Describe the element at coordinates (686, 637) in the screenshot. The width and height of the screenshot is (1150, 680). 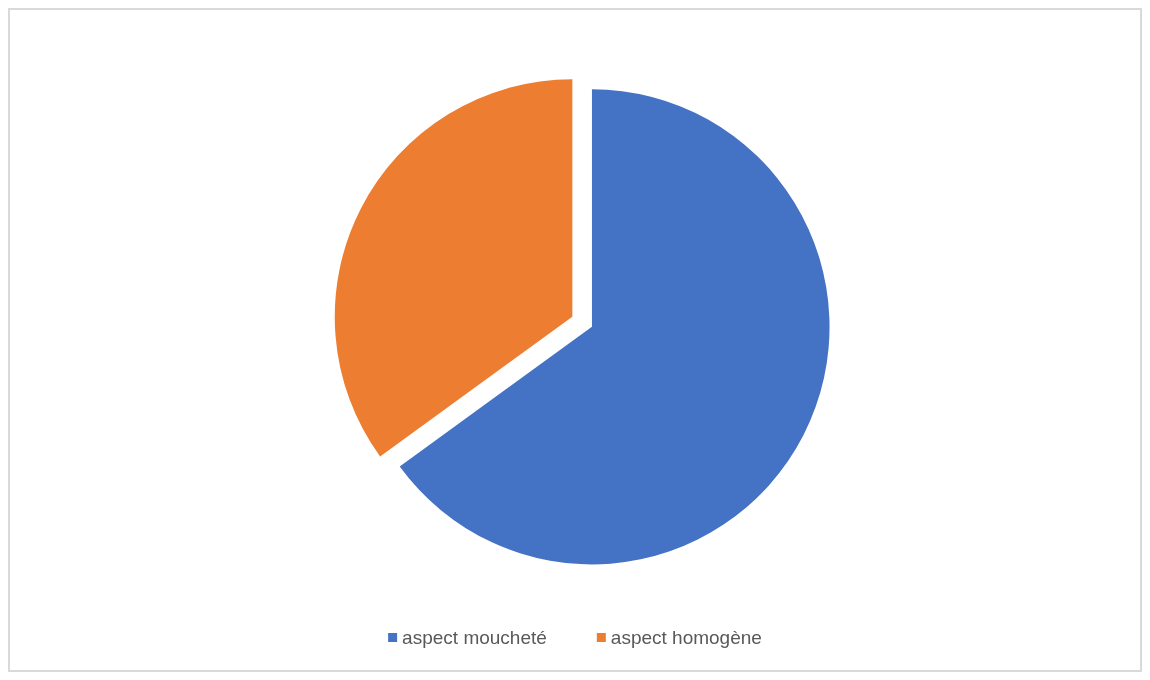
I see `legend-label: aspect homogène` at that location.